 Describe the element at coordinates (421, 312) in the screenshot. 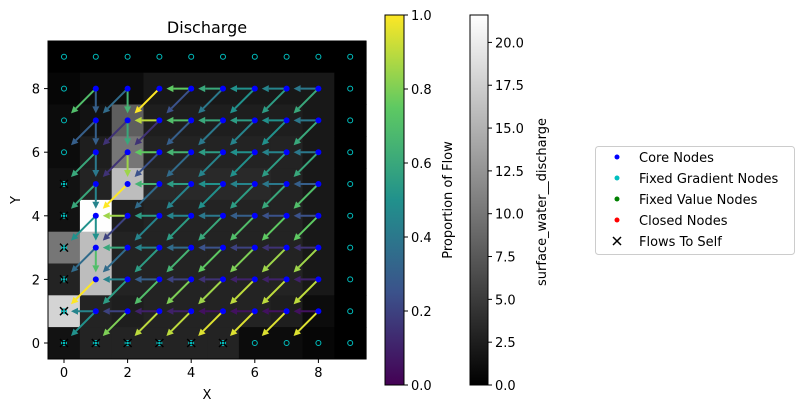

I see `colorbar-tick-label: 0.2` at that location.